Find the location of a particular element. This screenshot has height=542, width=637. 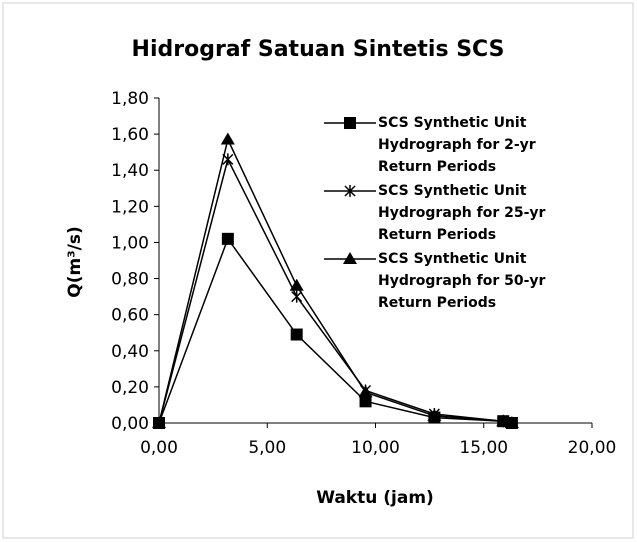

x-tick-label: 15,00 is located at coordinates (483, 448).